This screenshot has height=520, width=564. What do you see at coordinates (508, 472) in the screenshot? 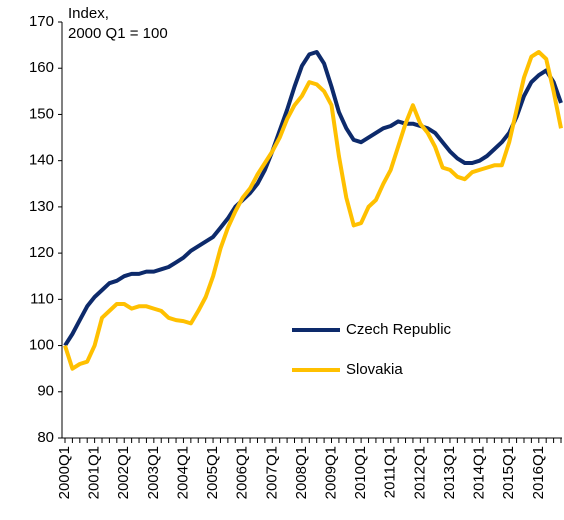
I see `x-tick-label: 2015Q1` at bounding box center [508, 472].